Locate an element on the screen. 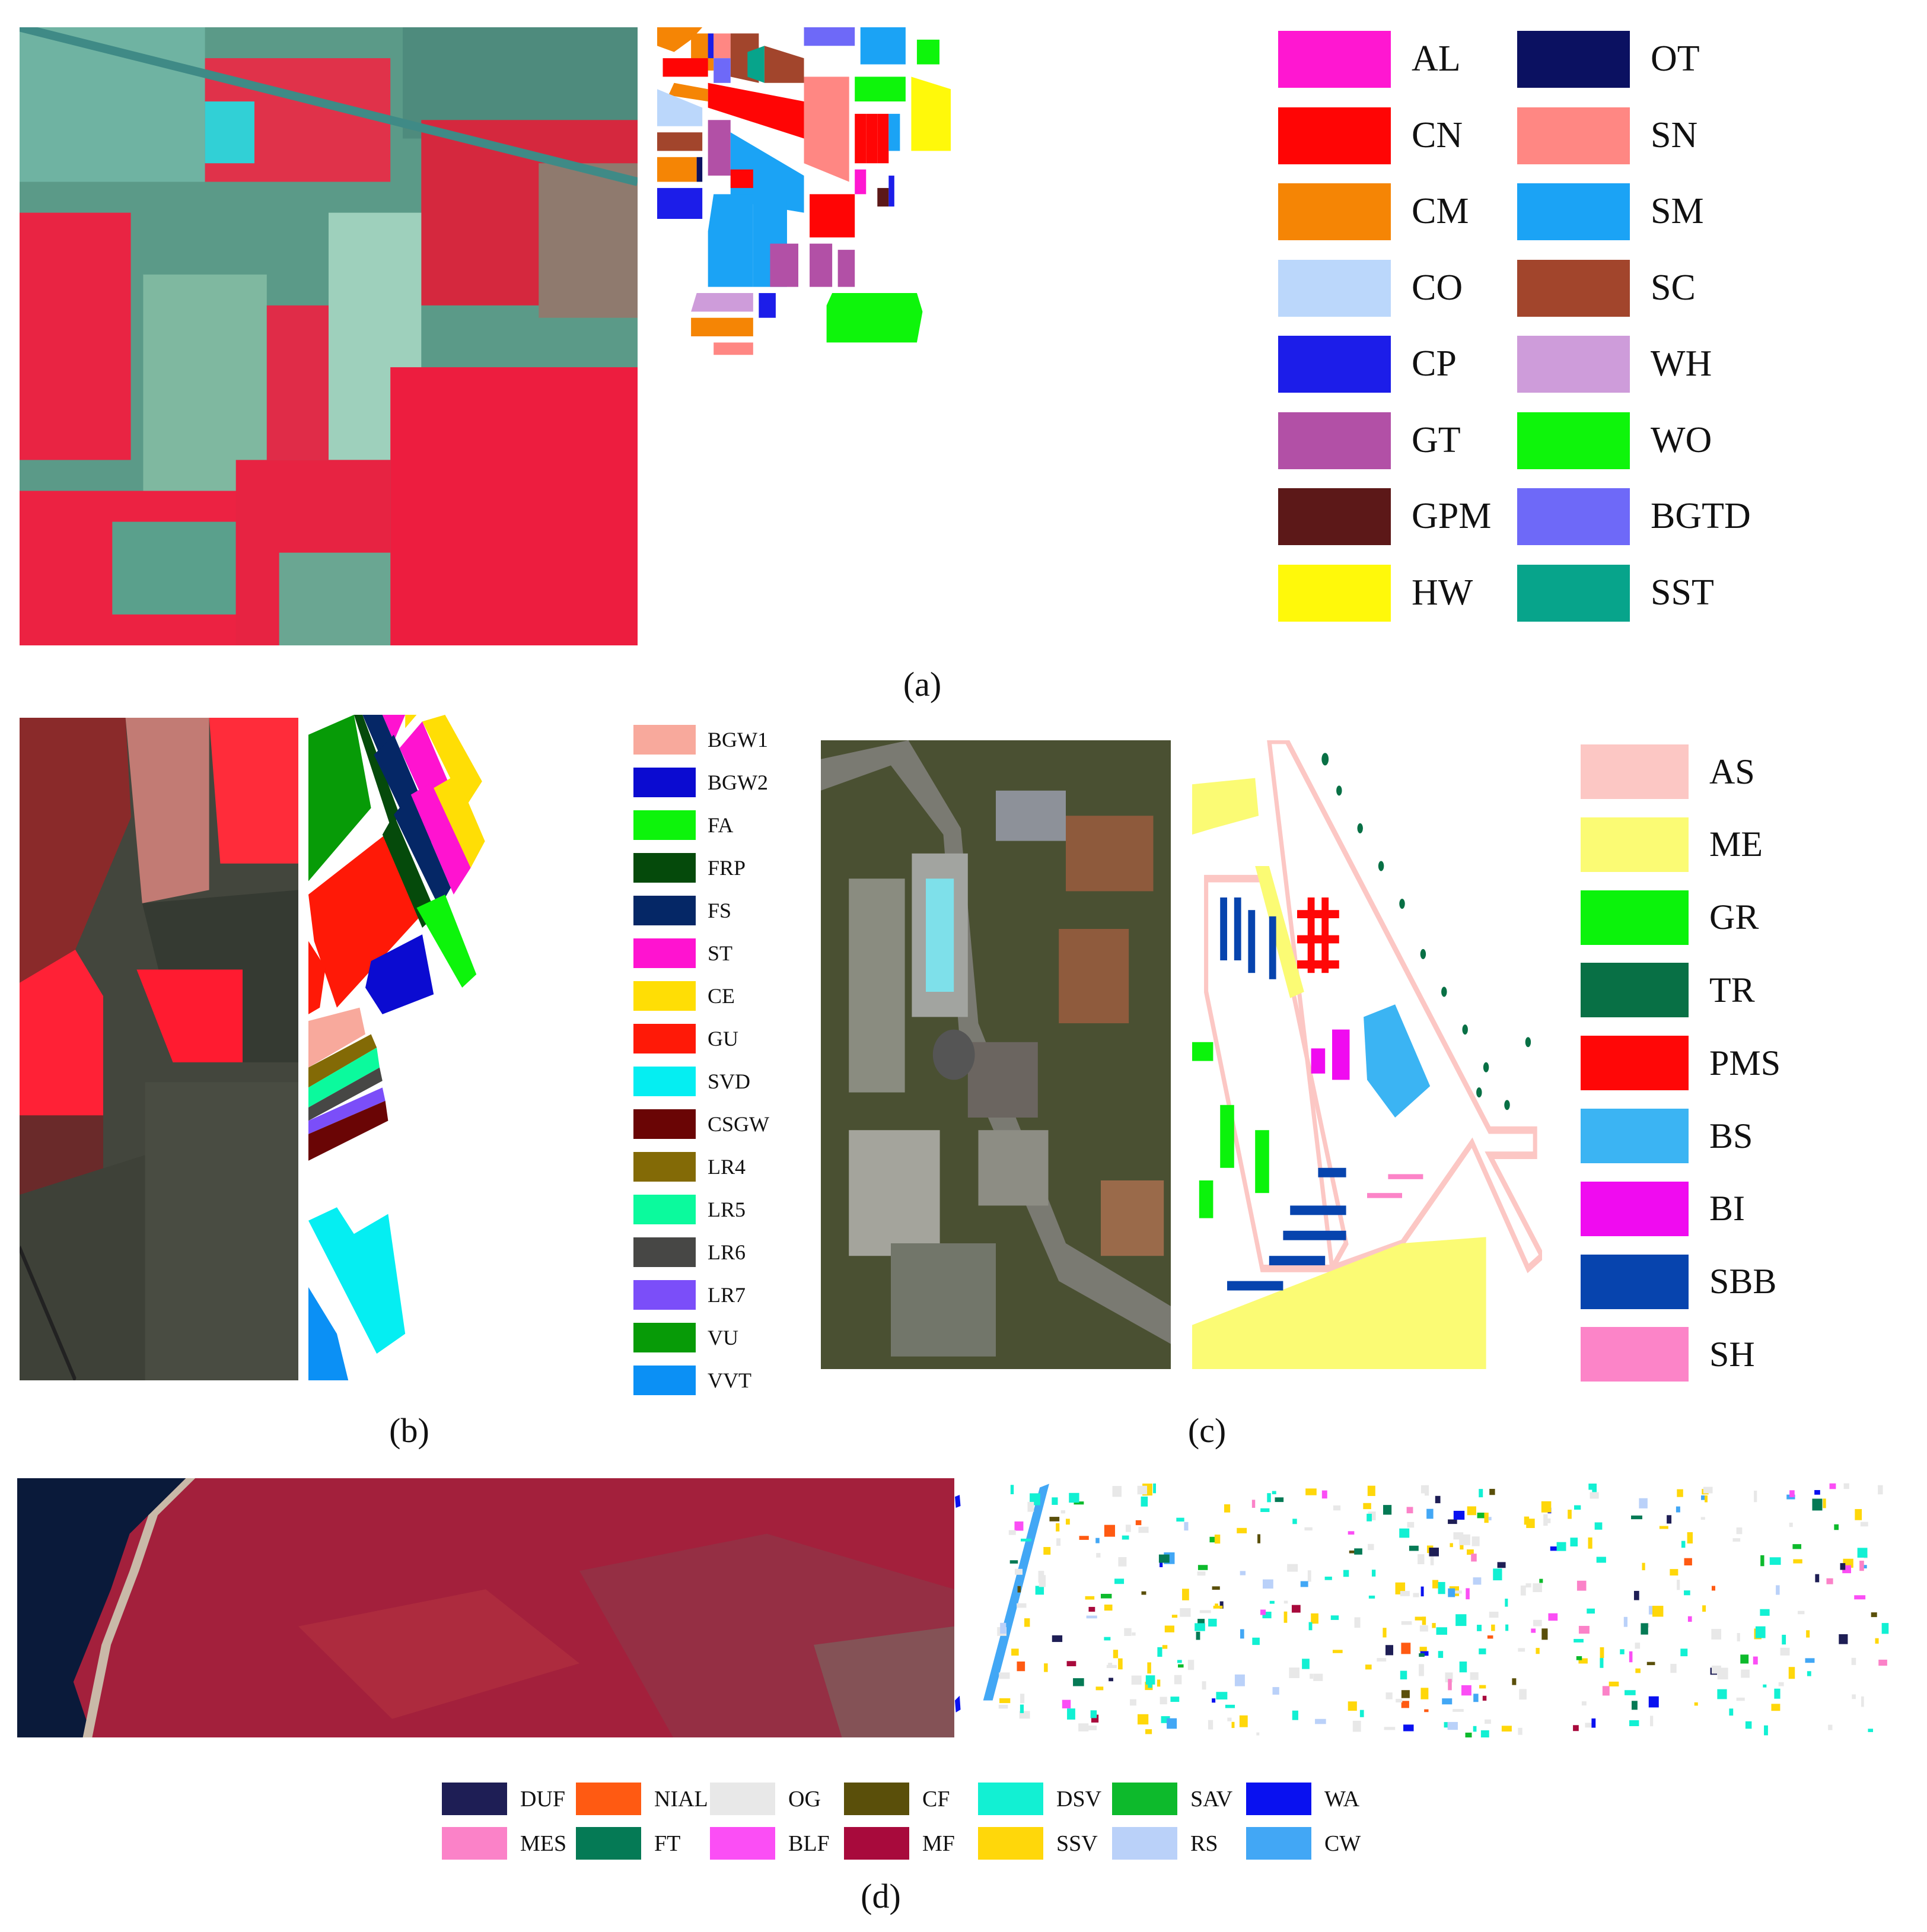  panel-a-legend-swatch-gpm is located at coordinates (1335, 516).